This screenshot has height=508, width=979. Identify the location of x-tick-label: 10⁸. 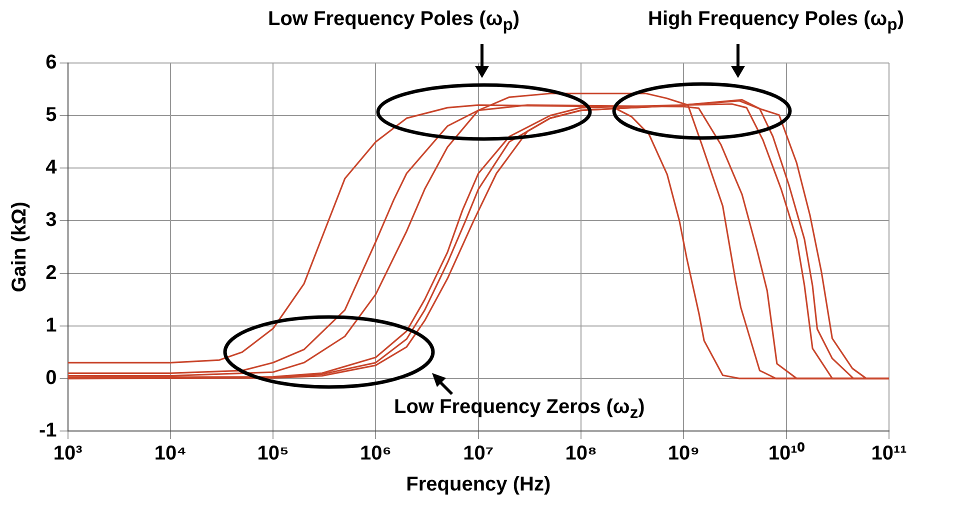
(581, 453).